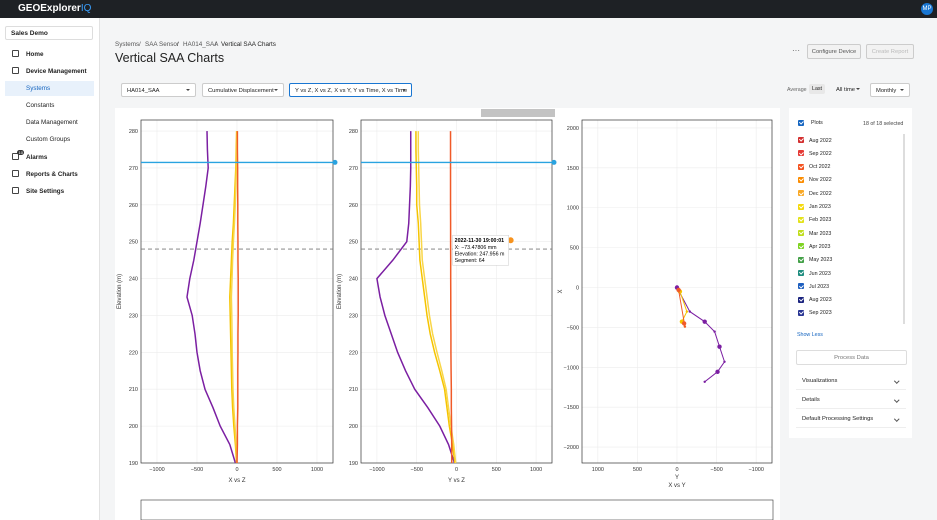 Image resolution: width=937 pixels, height=520 pixels. I want to click on breadcrumb: Vertical SAA Charts, so click(248, 44).